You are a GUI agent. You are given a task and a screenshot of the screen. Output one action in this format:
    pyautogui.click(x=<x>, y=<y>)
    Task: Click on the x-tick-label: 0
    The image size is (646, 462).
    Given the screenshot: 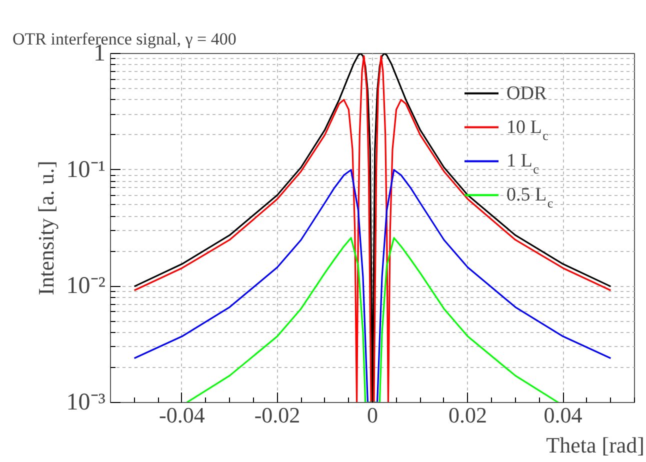 What is the action you would take?
    pyautogui.click(x=372, y=415)
    